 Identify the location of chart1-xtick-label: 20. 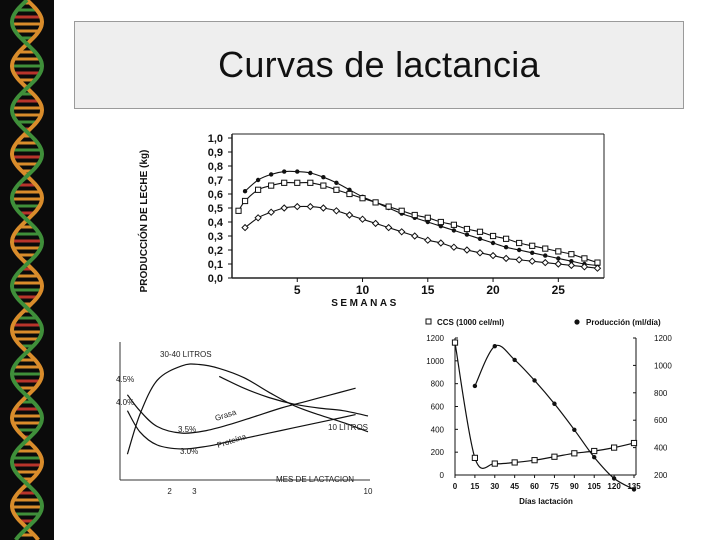
(493, 290).